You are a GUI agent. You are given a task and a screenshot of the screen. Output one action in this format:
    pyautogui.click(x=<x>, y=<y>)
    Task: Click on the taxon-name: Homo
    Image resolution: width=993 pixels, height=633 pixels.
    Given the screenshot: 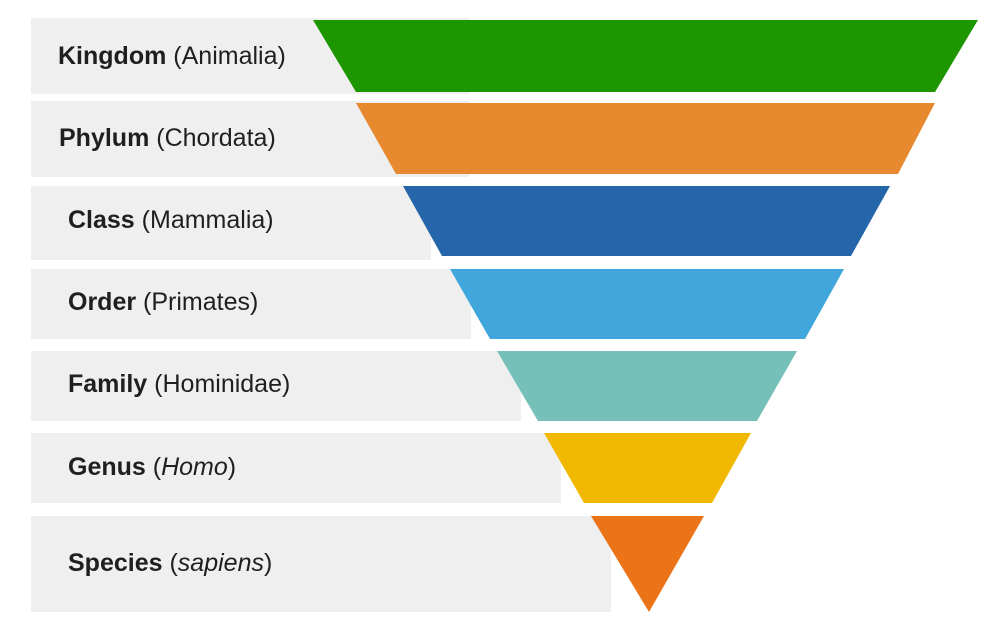 What is the action you would take?
    pyautogui.click(x=194, y=467)
    